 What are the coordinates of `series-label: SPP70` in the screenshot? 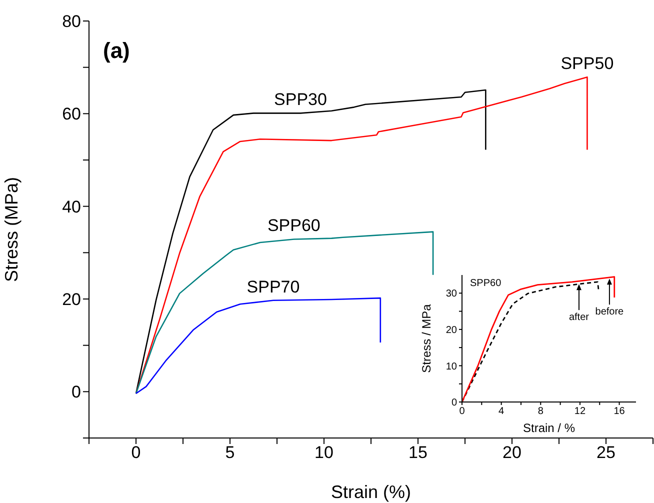 It's located at (273, 286).